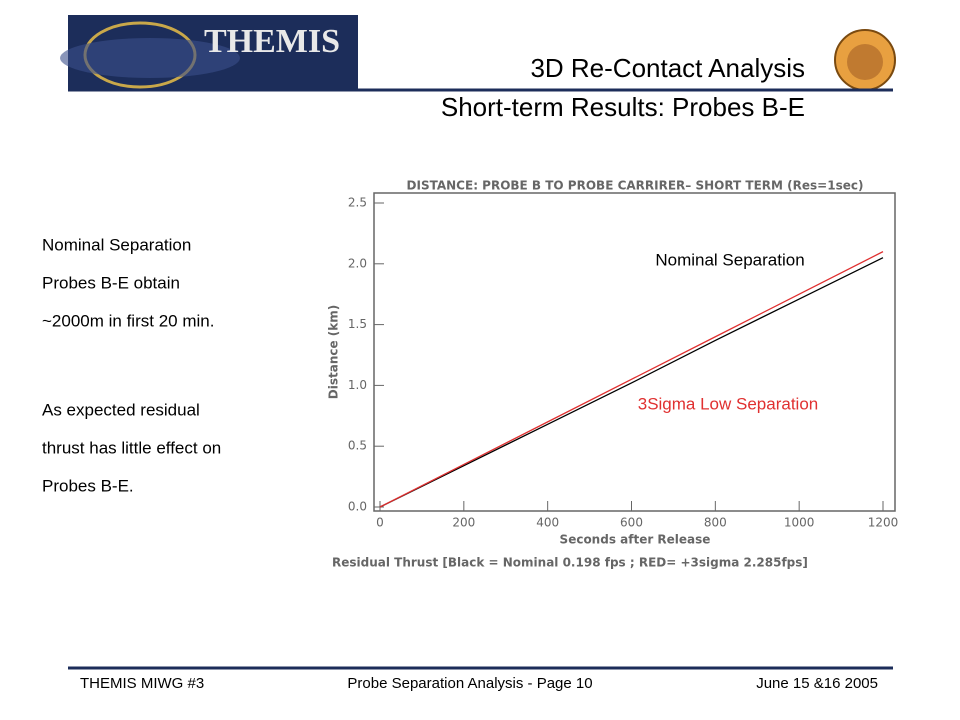 This screenshot has height=720, width=960. I want to click on body-line: Probes B-E obtain, so click(111, 282).